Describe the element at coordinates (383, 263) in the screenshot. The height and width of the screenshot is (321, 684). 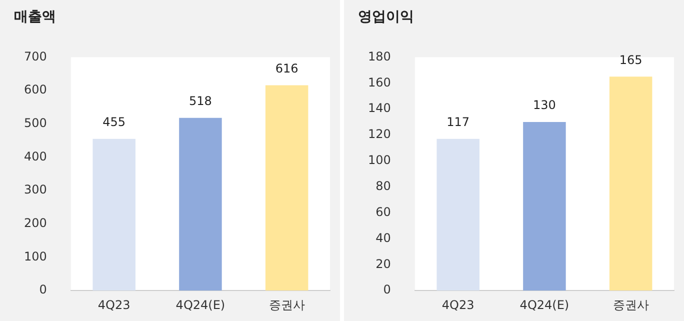
I see `y-tick-label: 20` at that location.